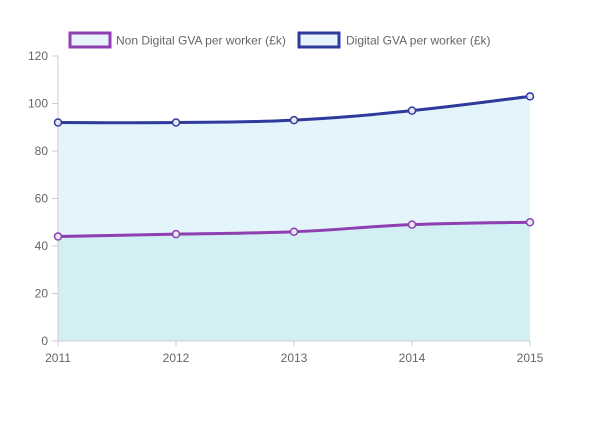 The height and width of the screenshot is (421, 604). What do you see at coordinates (530, 358) in the screenshot?
I see `x-tick-label: 2015` at bounding box center [530, 358].